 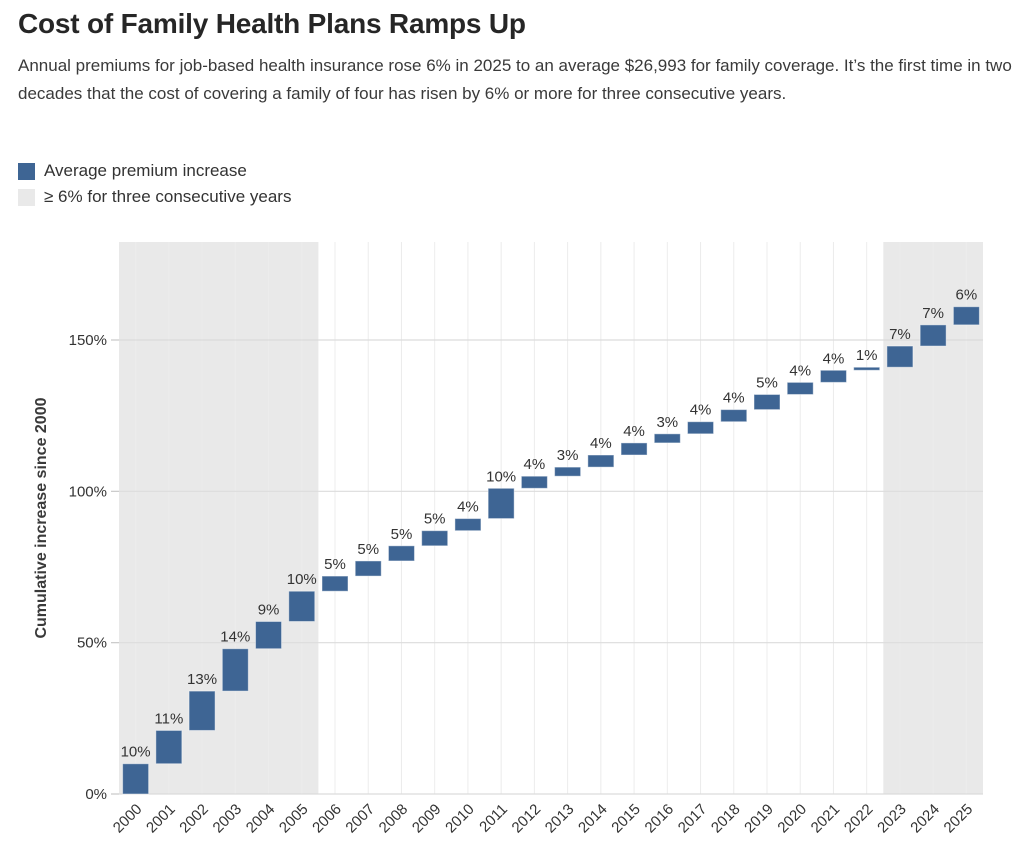 I want to click on highlight-band, so click(x=219, y=518).